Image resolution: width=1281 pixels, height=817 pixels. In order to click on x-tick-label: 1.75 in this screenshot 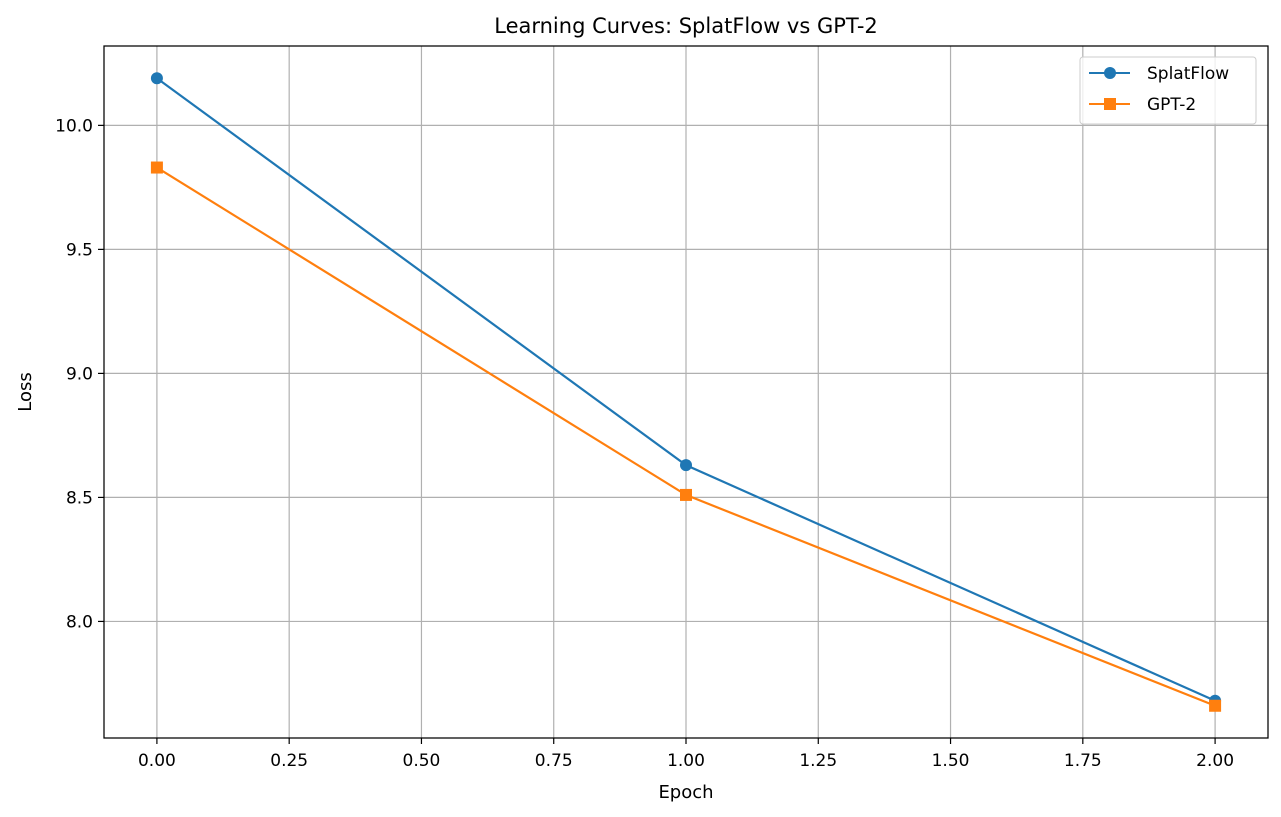, I will do `click(1083, 761)`.